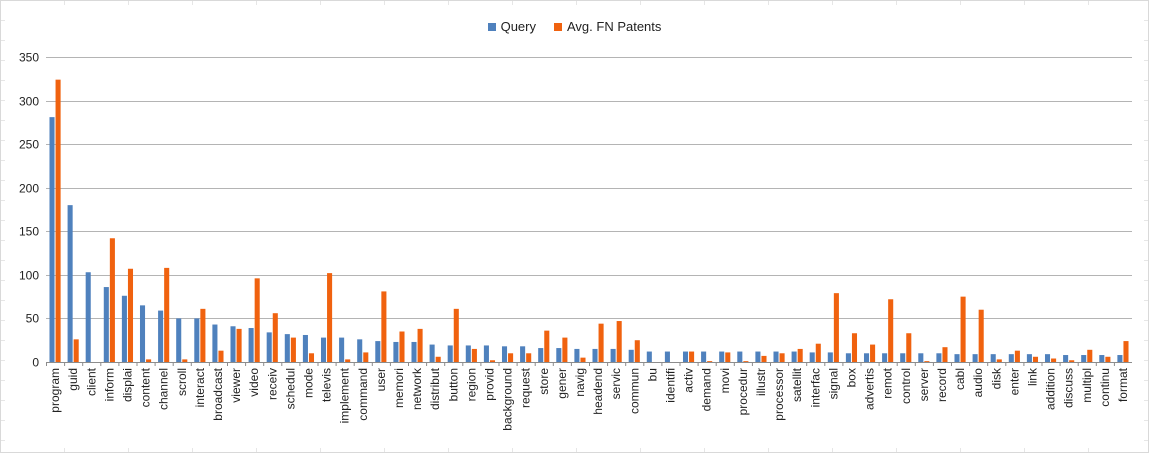 This screenshot has width=1149, height=453. What do you see at coordinates (218, 393) in the screenshot?
I see `x-tick-label: broadcast` at bounding box center [218, 393].